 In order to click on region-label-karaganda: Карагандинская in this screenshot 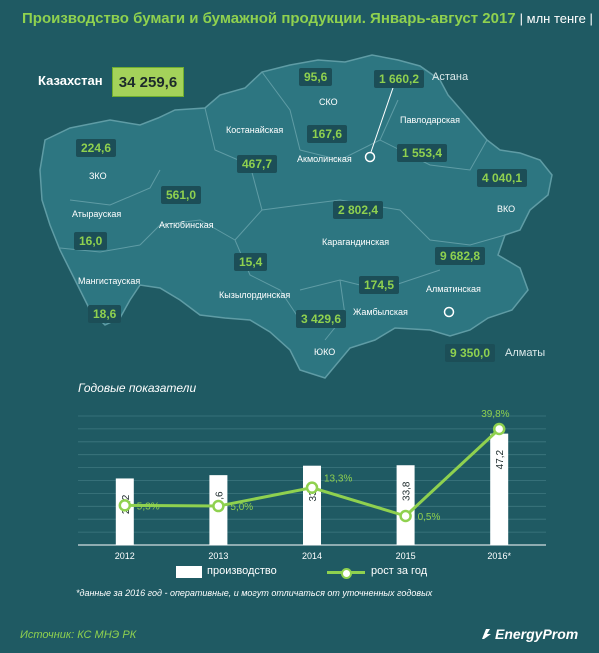, I will do `click(356, 242)`.